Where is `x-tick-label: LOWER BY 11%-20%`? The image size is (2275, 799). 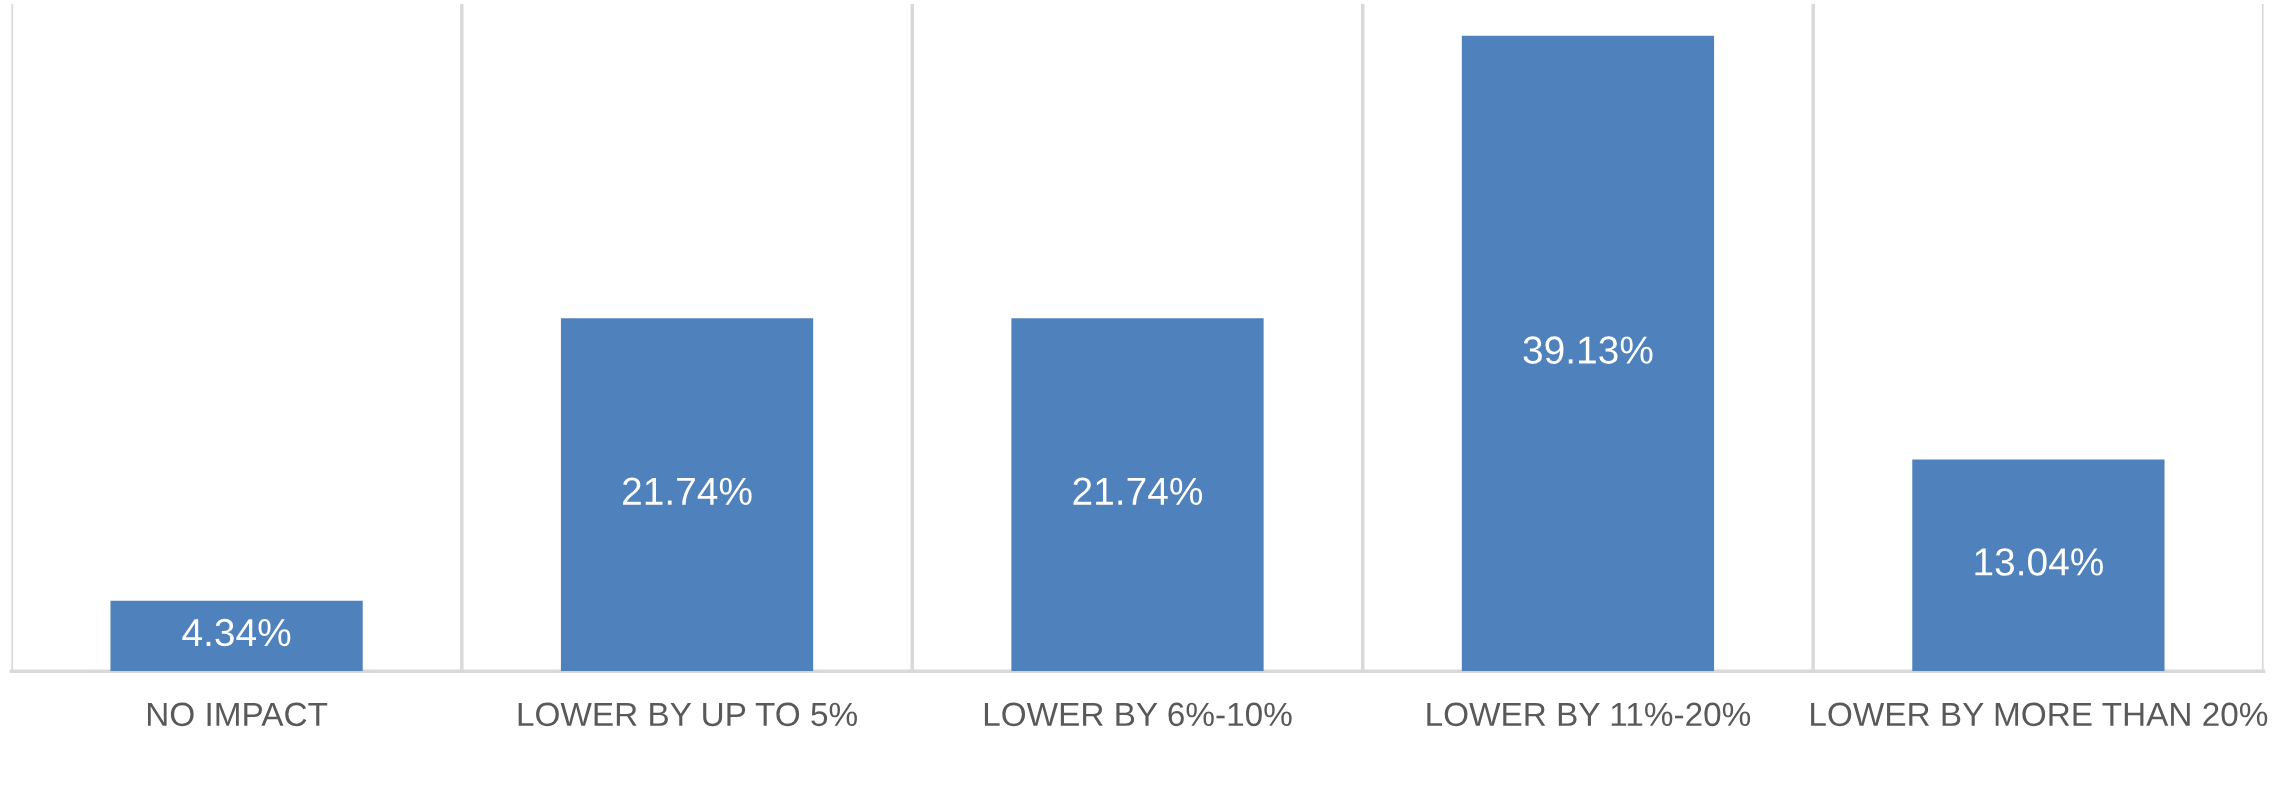
x-tick-label: LOWER BY 11%-20% is located at coordinates (1589, 714).